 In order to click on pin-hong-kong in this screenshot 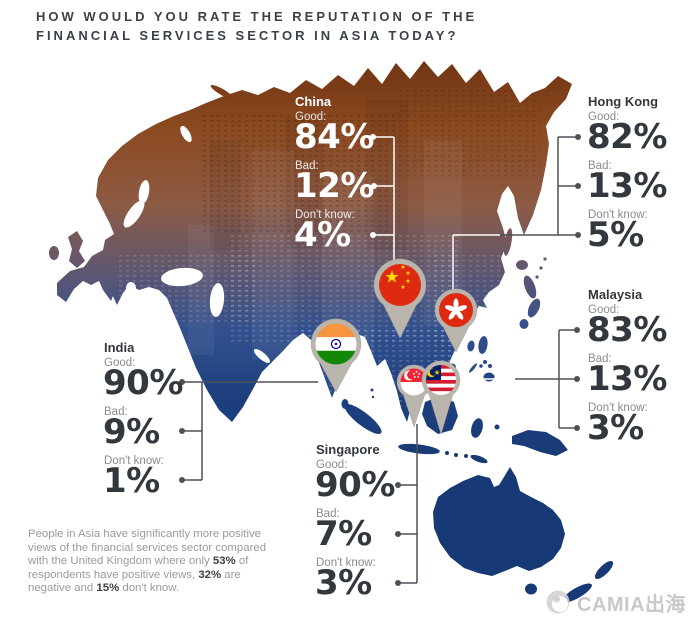, I will do `click(456, 320)`.